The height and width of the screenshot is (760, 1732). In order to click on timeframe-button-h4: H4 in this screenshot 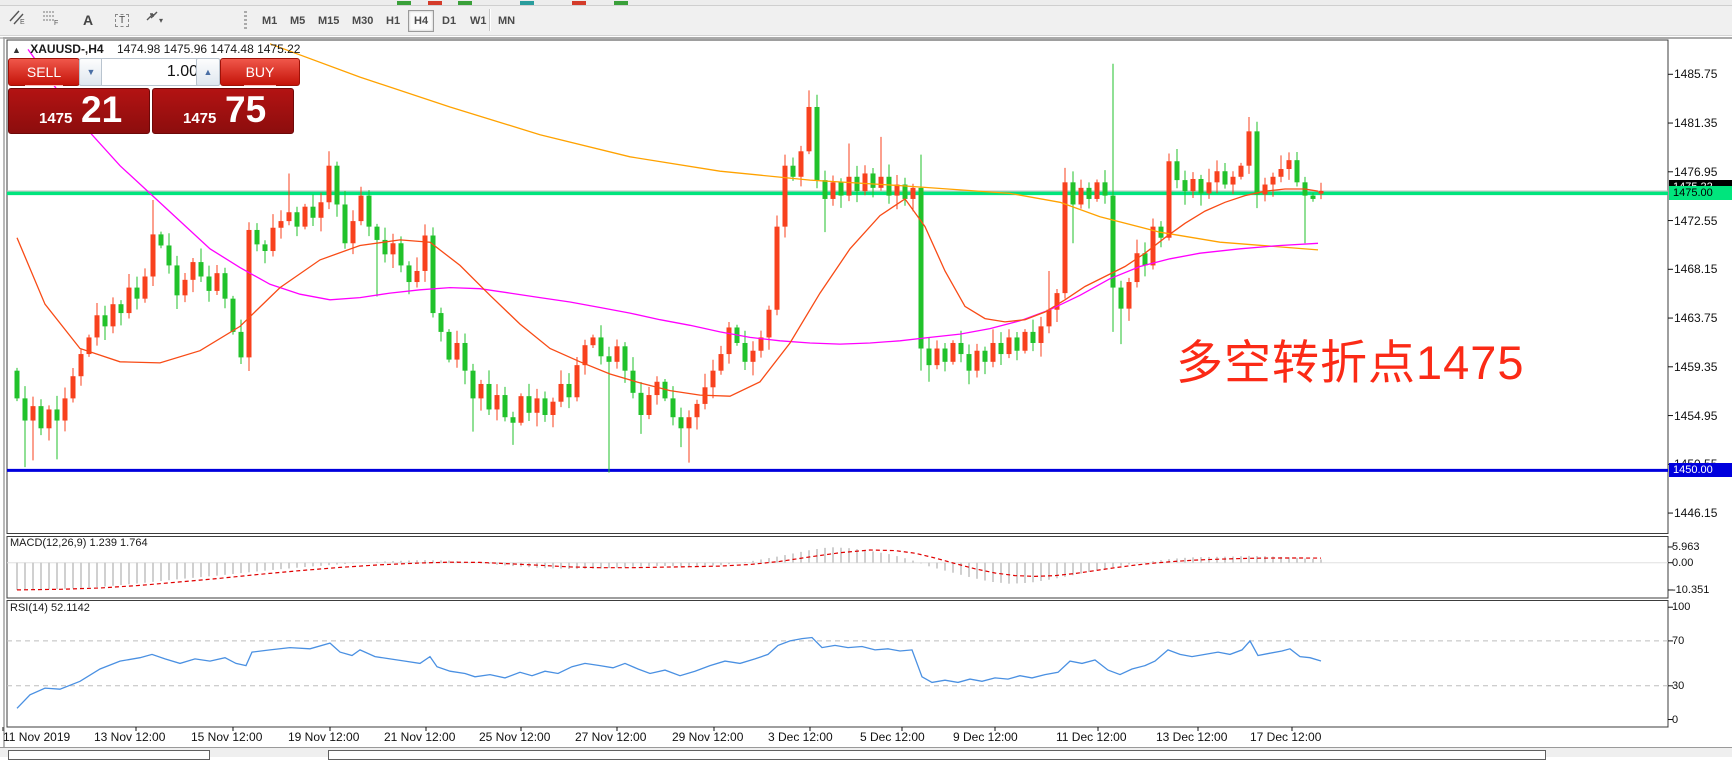, I will do `click(421, 21)`.